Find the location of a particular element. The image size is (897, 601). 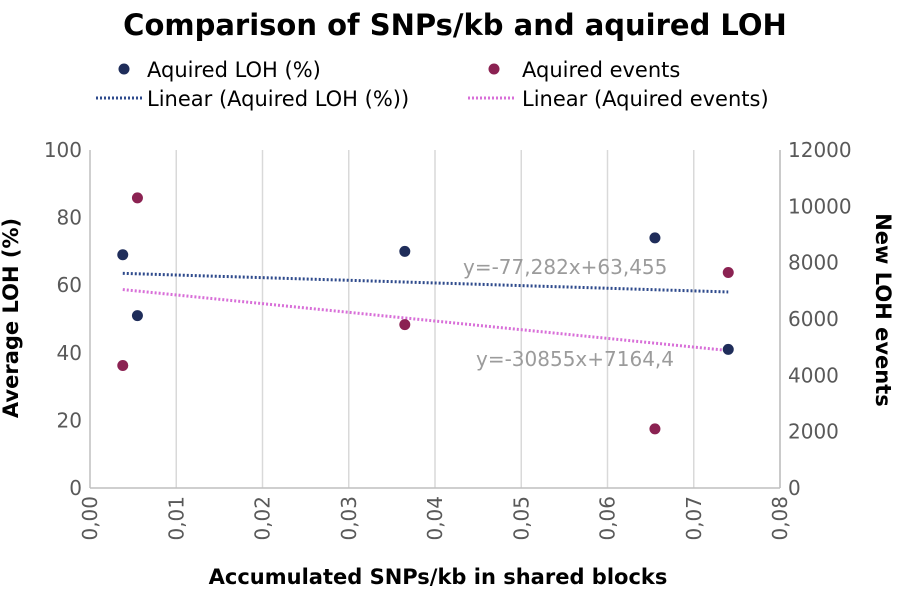

x-tick-label: 0,04 is located at coordinates (435, 518).